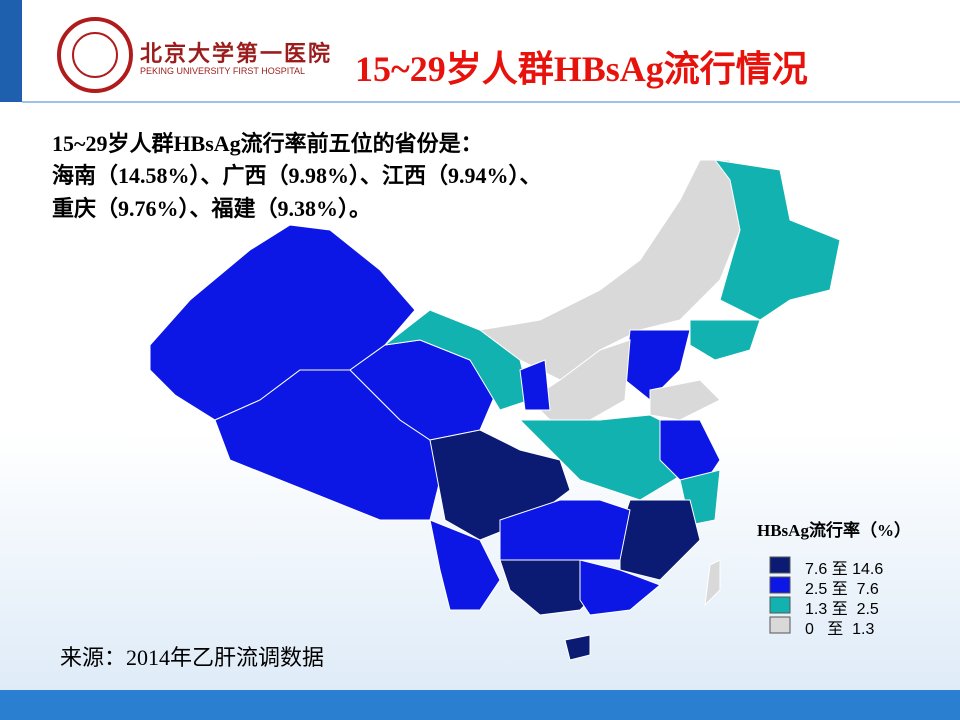 This screenshot has height=720, width=960. I want to click on logo-seal, so click(95, 55).